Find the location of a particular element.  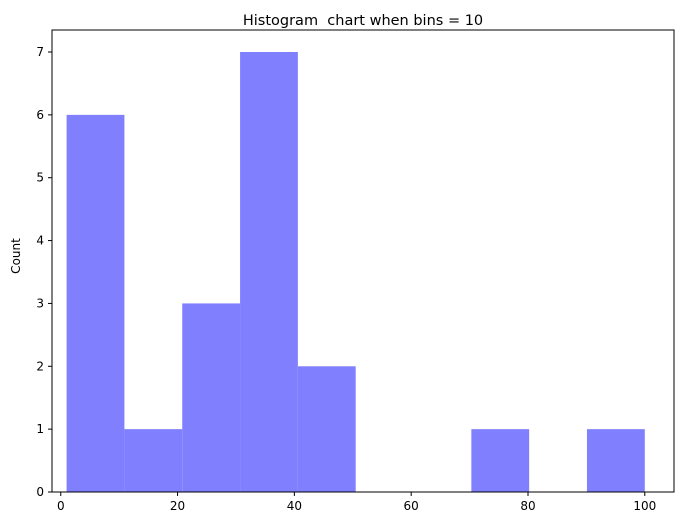

y-tick-label: 7 is located at coordinates (40, 52).